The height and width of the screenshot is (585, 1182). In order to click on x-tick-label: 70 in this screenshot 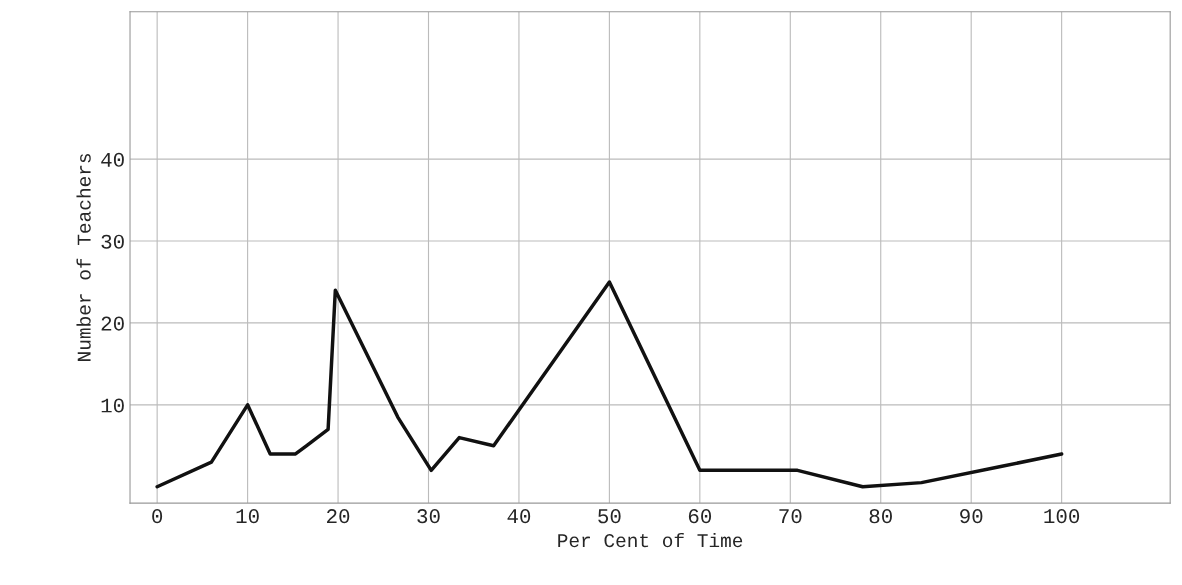, I will do `click(790, 516)`.